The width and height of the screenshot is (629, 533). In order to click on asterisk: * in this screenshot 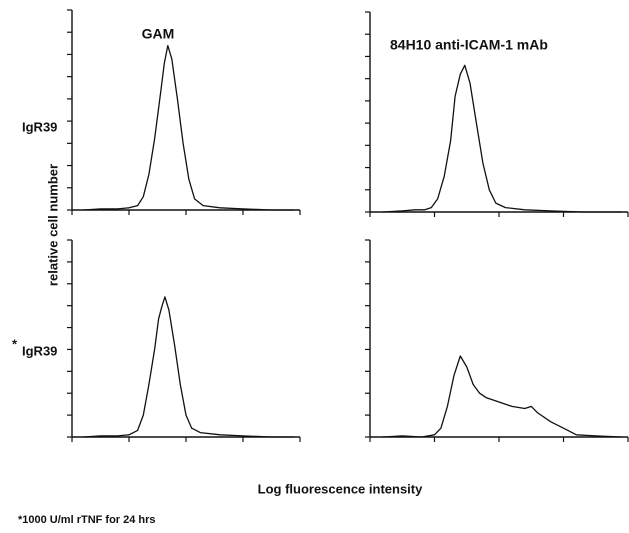, I will do `click(15, 343)`.